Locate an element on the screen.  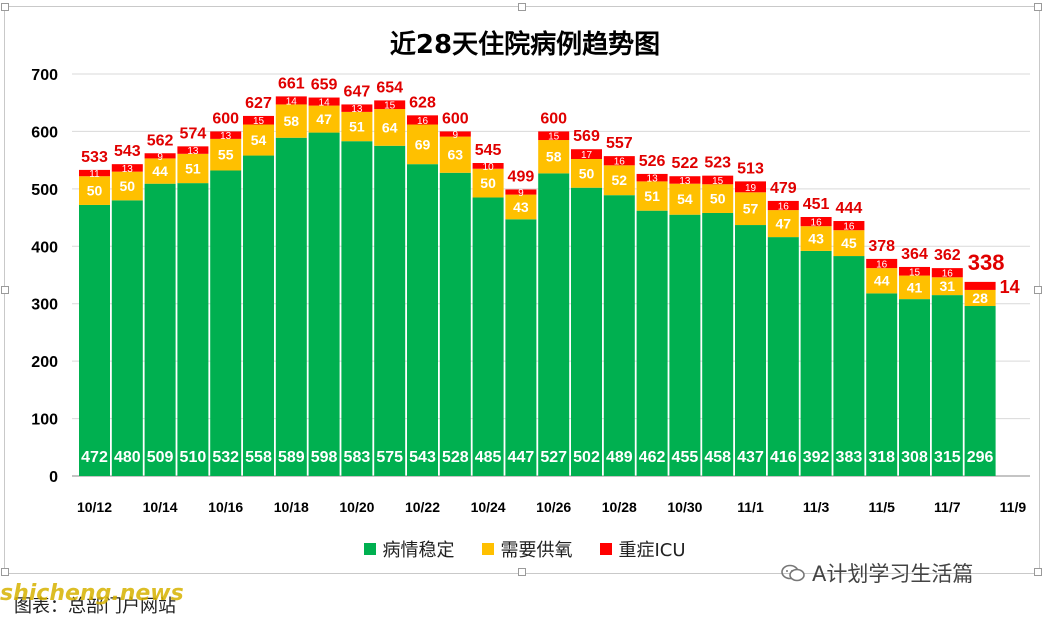
data-label-total: 661 is located at coordinates (291, 83).